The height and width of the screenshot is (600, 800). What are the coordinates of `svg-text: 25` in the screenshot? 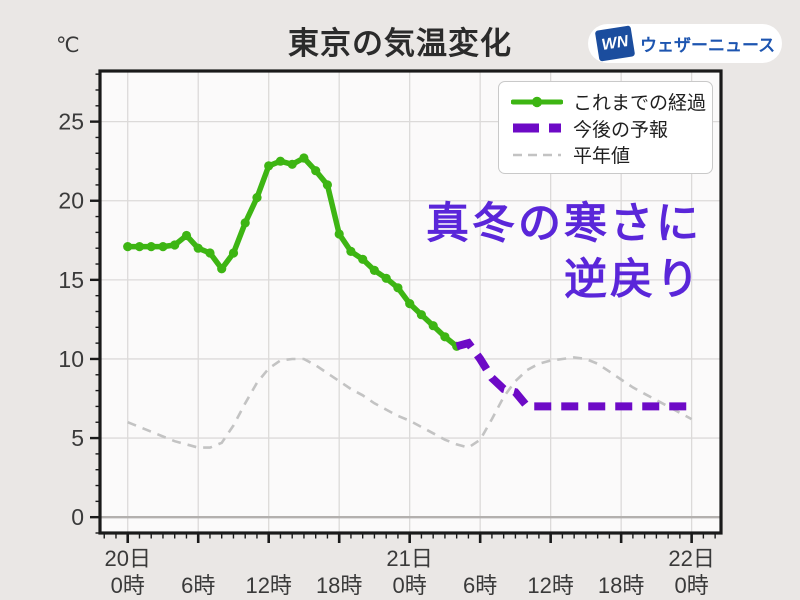 It's located at (71, 122).